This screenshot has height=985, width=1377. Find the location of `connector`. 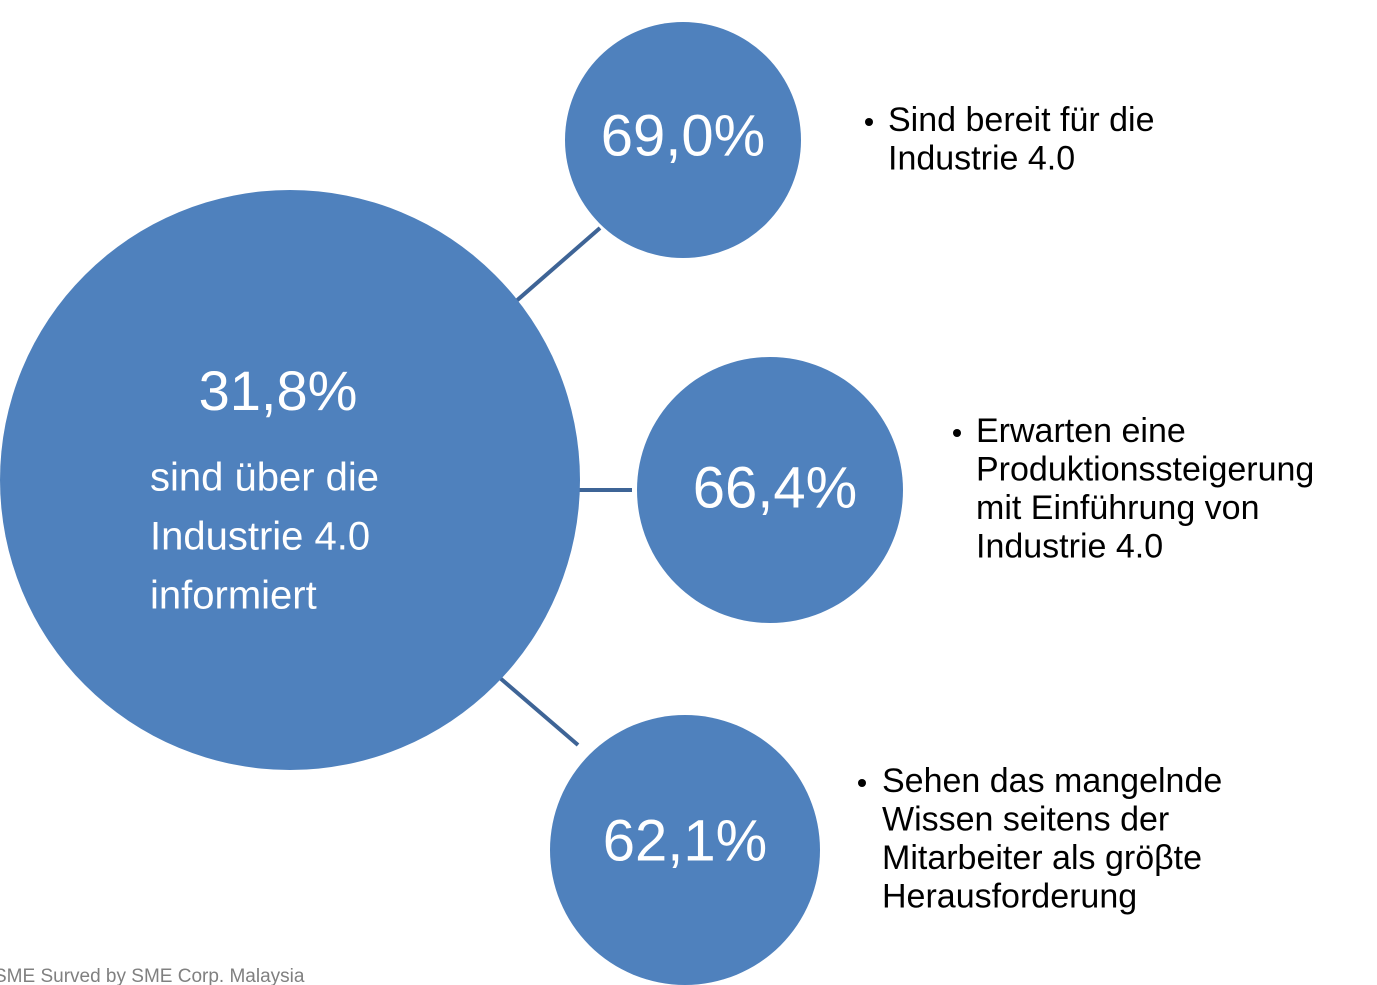

connector is located at coordinates (535, 708).